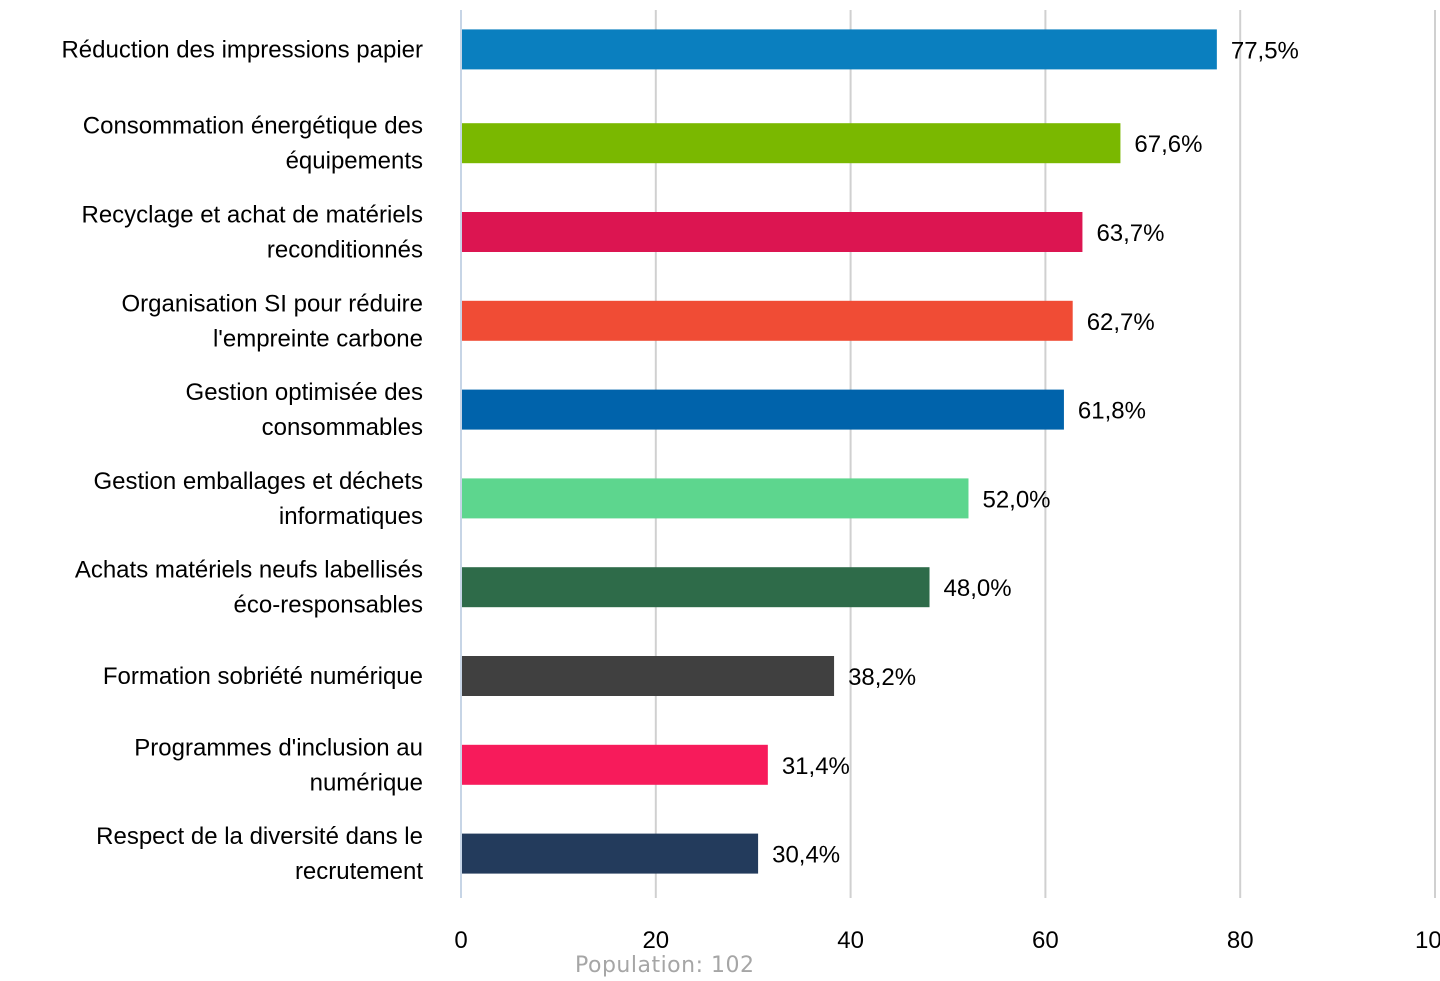 The width and height of the screenshot is (1440, 981). Describe the element at coordinates (1130, 233) in the screenshot. I see `value-label-3: 63,7%` at that location.